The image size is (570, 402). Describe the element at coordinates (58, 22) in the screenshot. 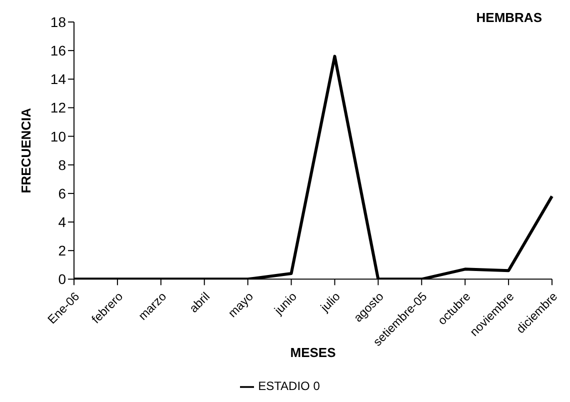

I see `y-tick-label: 18` at that location.